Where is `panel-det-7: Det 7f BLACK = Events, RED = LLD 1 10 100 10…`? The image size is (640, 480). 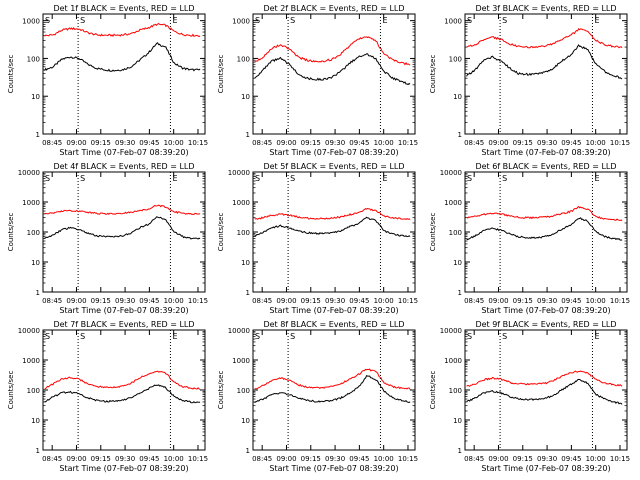 panel-det-7: Det 7f BLACK = Events, RED = LLD 1 10 100 10… is located at coordinates (107, 396).